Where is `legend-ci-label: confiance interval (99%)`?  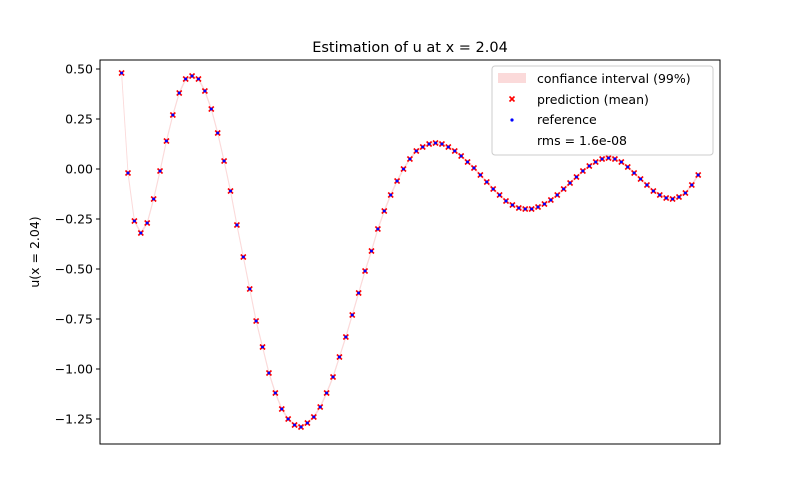
legend-ci-label: confiance interval (99%) is located at coordinates (614, 78).